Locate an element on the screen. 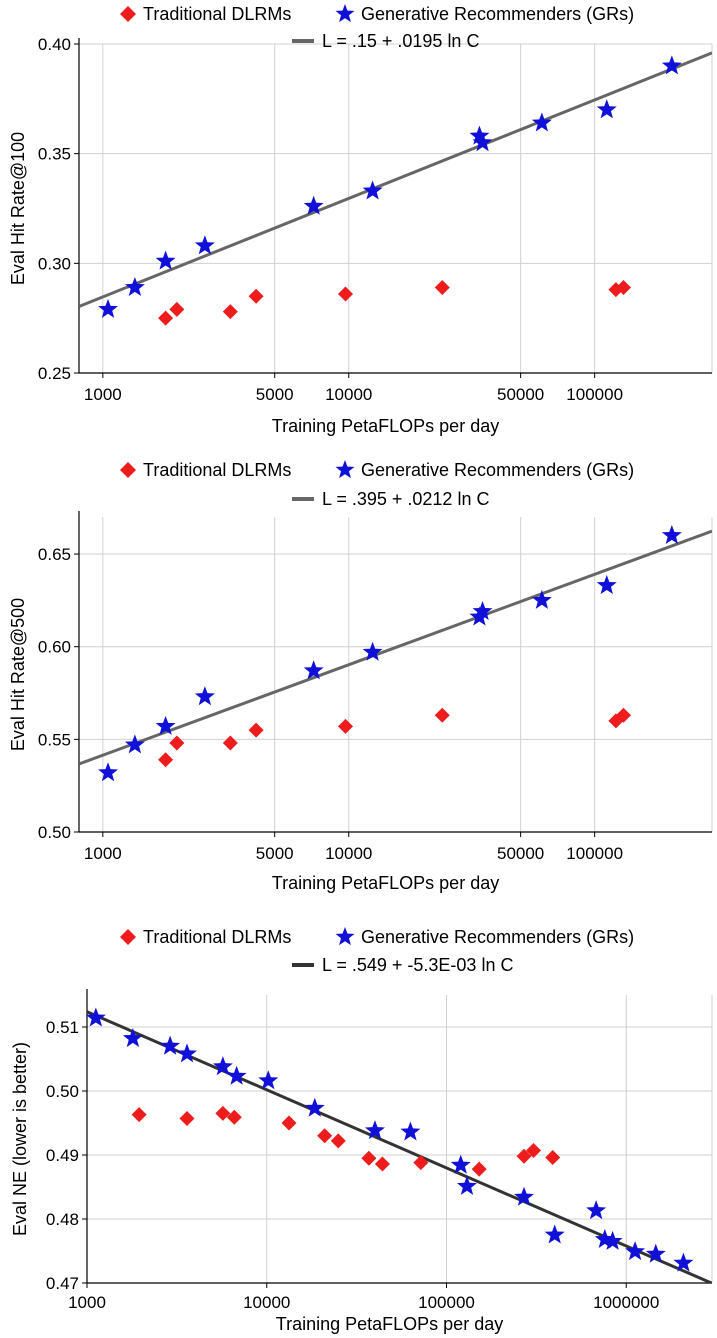  x-tick-label: 1000000 is located at coordinates (626, 1302).